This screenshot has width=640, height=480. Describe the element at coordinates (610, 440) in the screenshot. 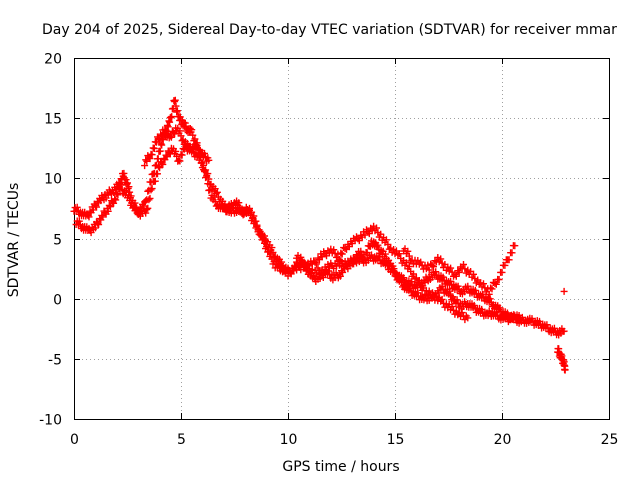

I see `x-tick-label: 25` at that location.